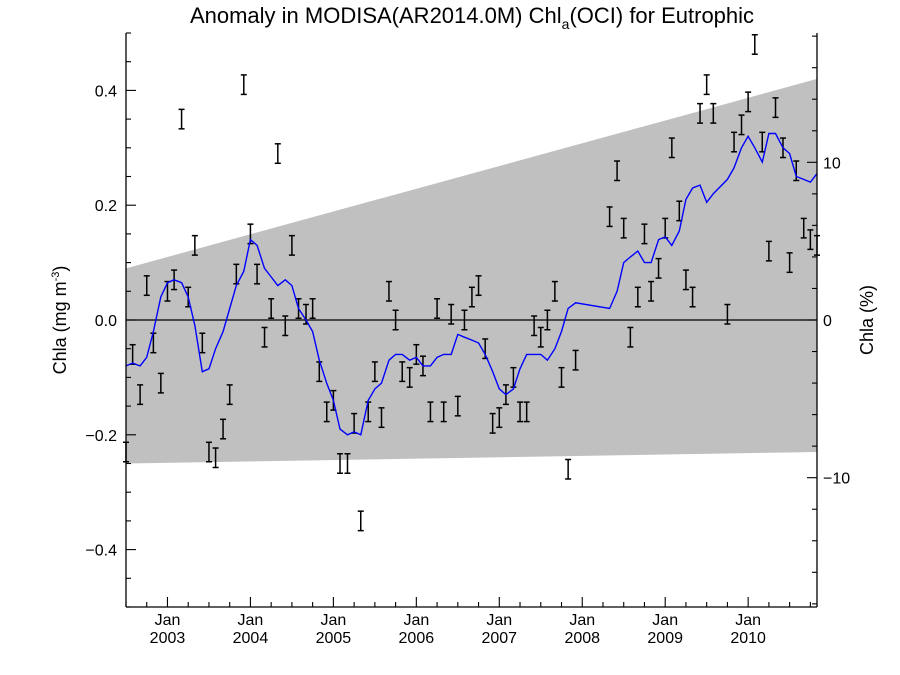 This screenshot has height=675, width=900. I want to click on chart-title-subscript: a, so click(566, 24).